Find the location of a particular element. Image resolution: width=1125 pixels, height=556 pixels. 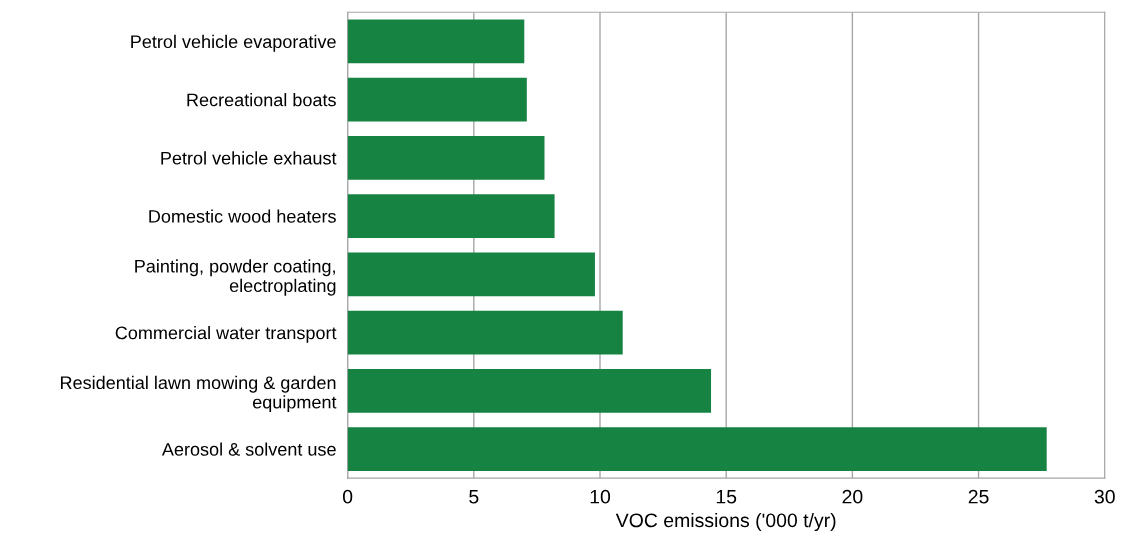

y-tick-label: Commercial water transport is located at coordinates (226, 334).